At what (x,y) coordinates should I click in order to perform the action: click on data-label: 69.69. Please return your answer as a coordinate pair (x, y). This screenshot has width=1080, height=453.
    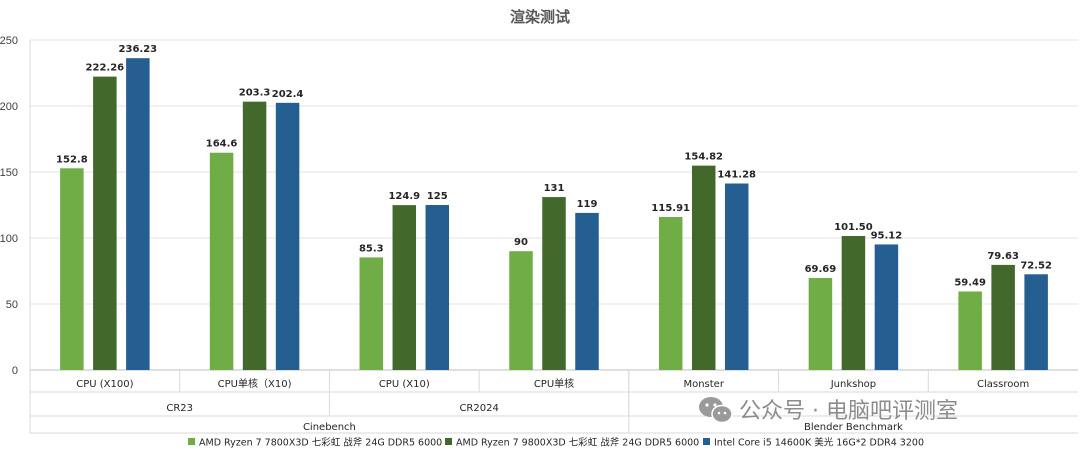
    Looking at the image, I should click on (821, 269).